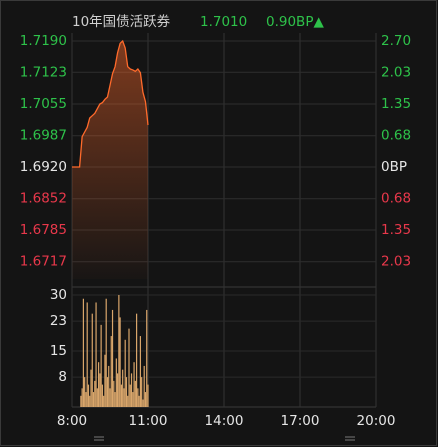 The width and height of the screenshot is (438, 447). Describe the element at coordinates (58, 321) in the screenshot. I see `y-tick-label: 23` at that location.